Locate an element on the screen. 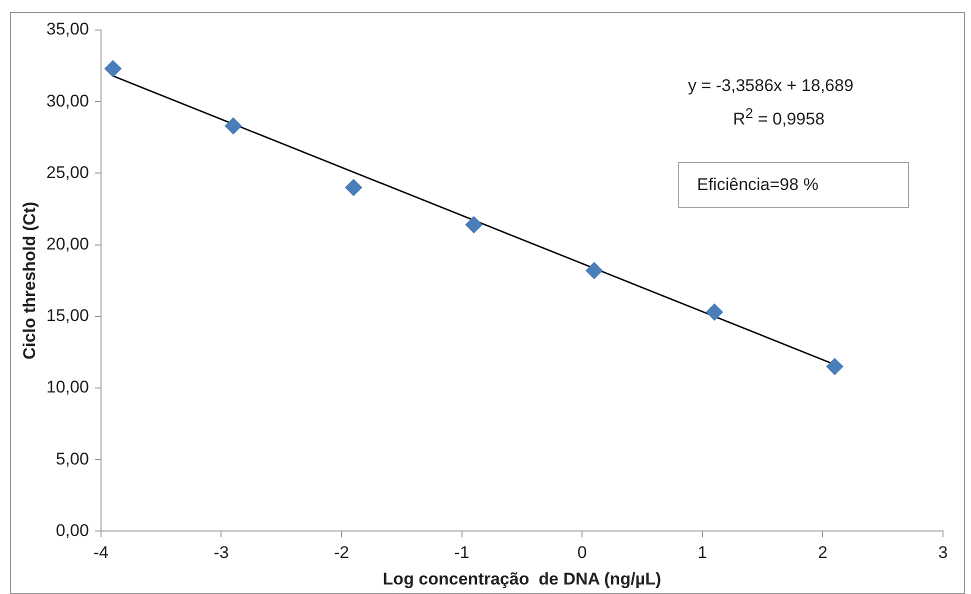 The image size is (971, 594). annotation: y = -3,3586x + 18,689 is located at coordinates (771, 86).